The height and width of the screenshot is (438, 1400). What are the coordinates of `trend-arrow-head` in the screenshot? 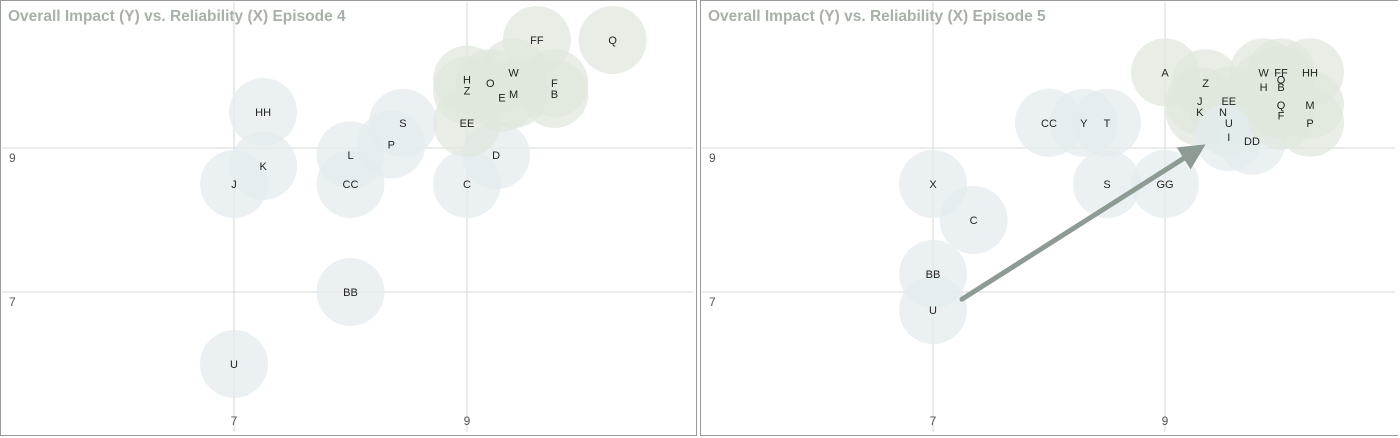 It's located at (1191, 157).